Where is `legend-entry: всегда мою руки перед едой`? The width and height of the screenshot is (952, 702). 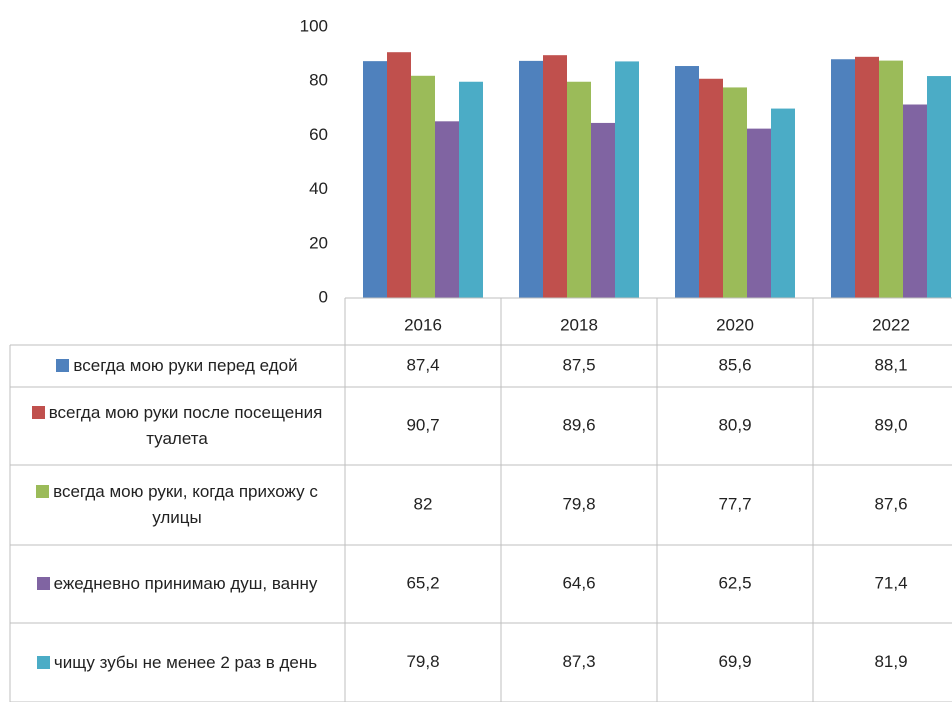 legend-entry: всегда мою руки перед едой is located at coordinates (177, 366).